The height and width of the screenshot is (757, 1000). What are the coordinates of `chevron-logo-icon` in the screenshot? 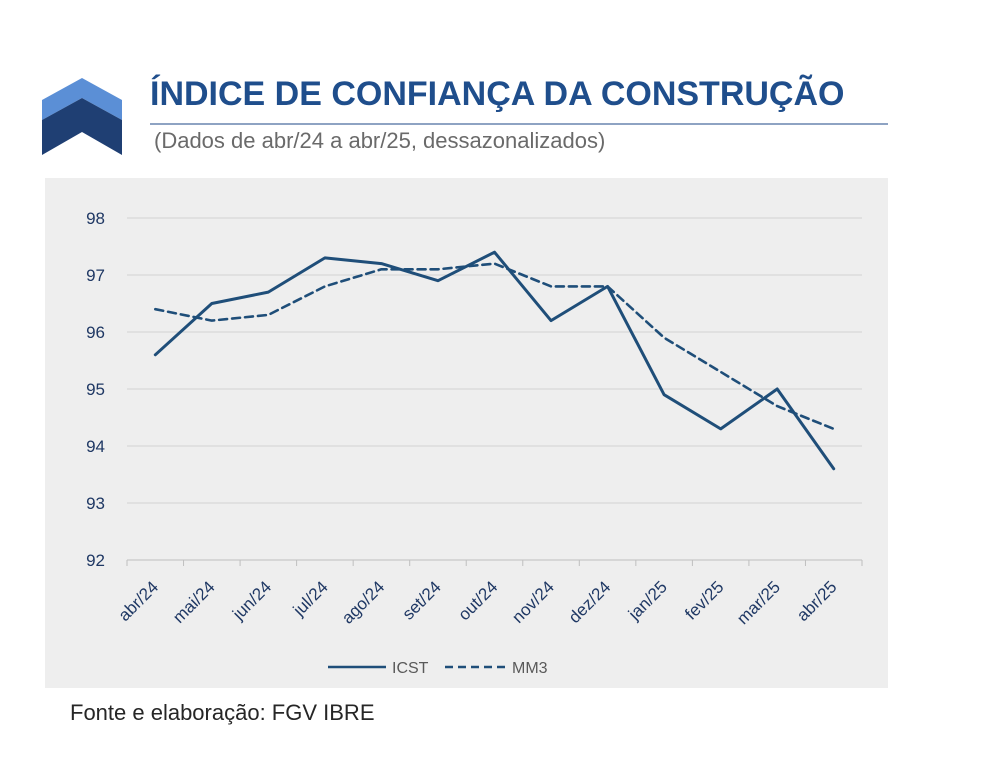 It's located at (82, 117).